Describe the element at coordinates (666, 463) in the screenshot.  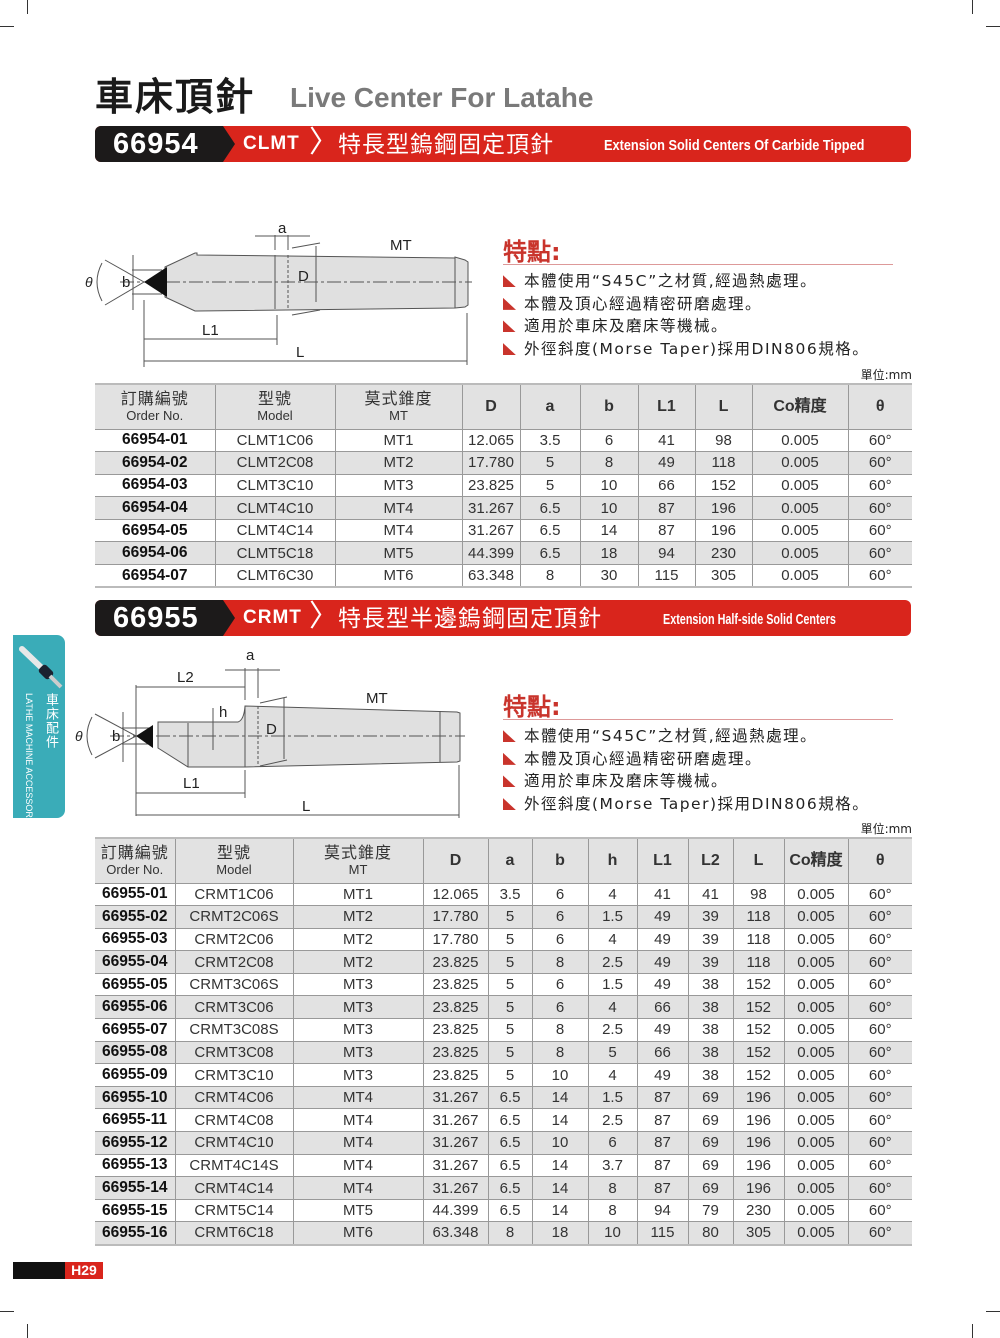
I see `spec-cell: 49` at that location.